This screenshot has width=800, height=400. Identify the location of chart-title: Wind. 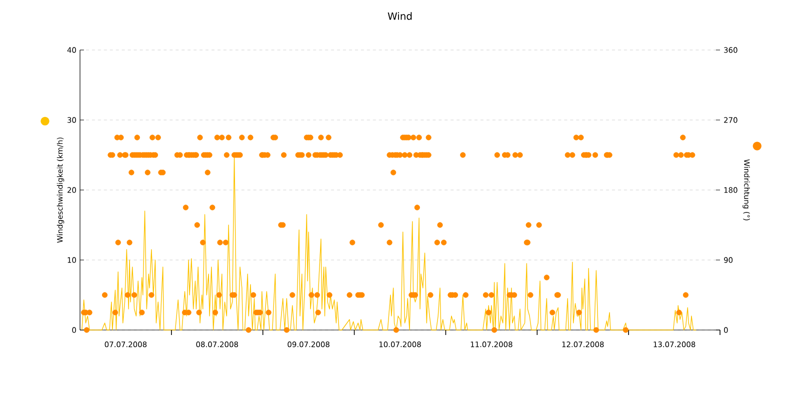
(400, 16).